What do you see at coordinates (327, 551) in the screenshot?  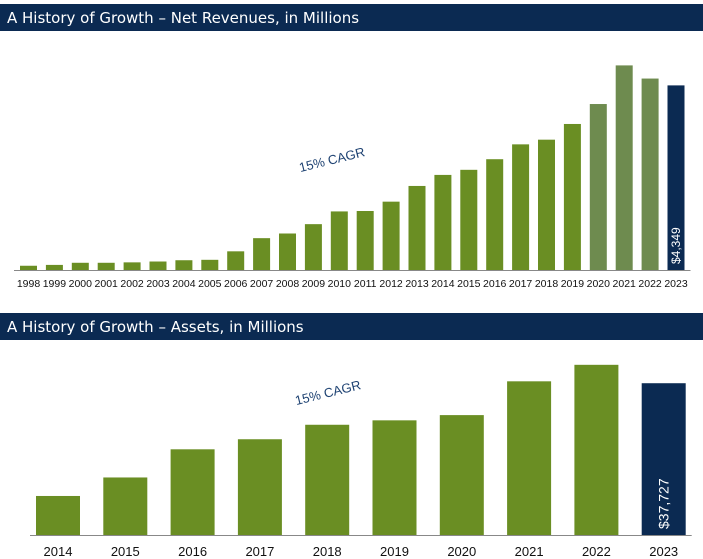 I see `assets-tick-label: 2018` at bounding box center [327, 551].